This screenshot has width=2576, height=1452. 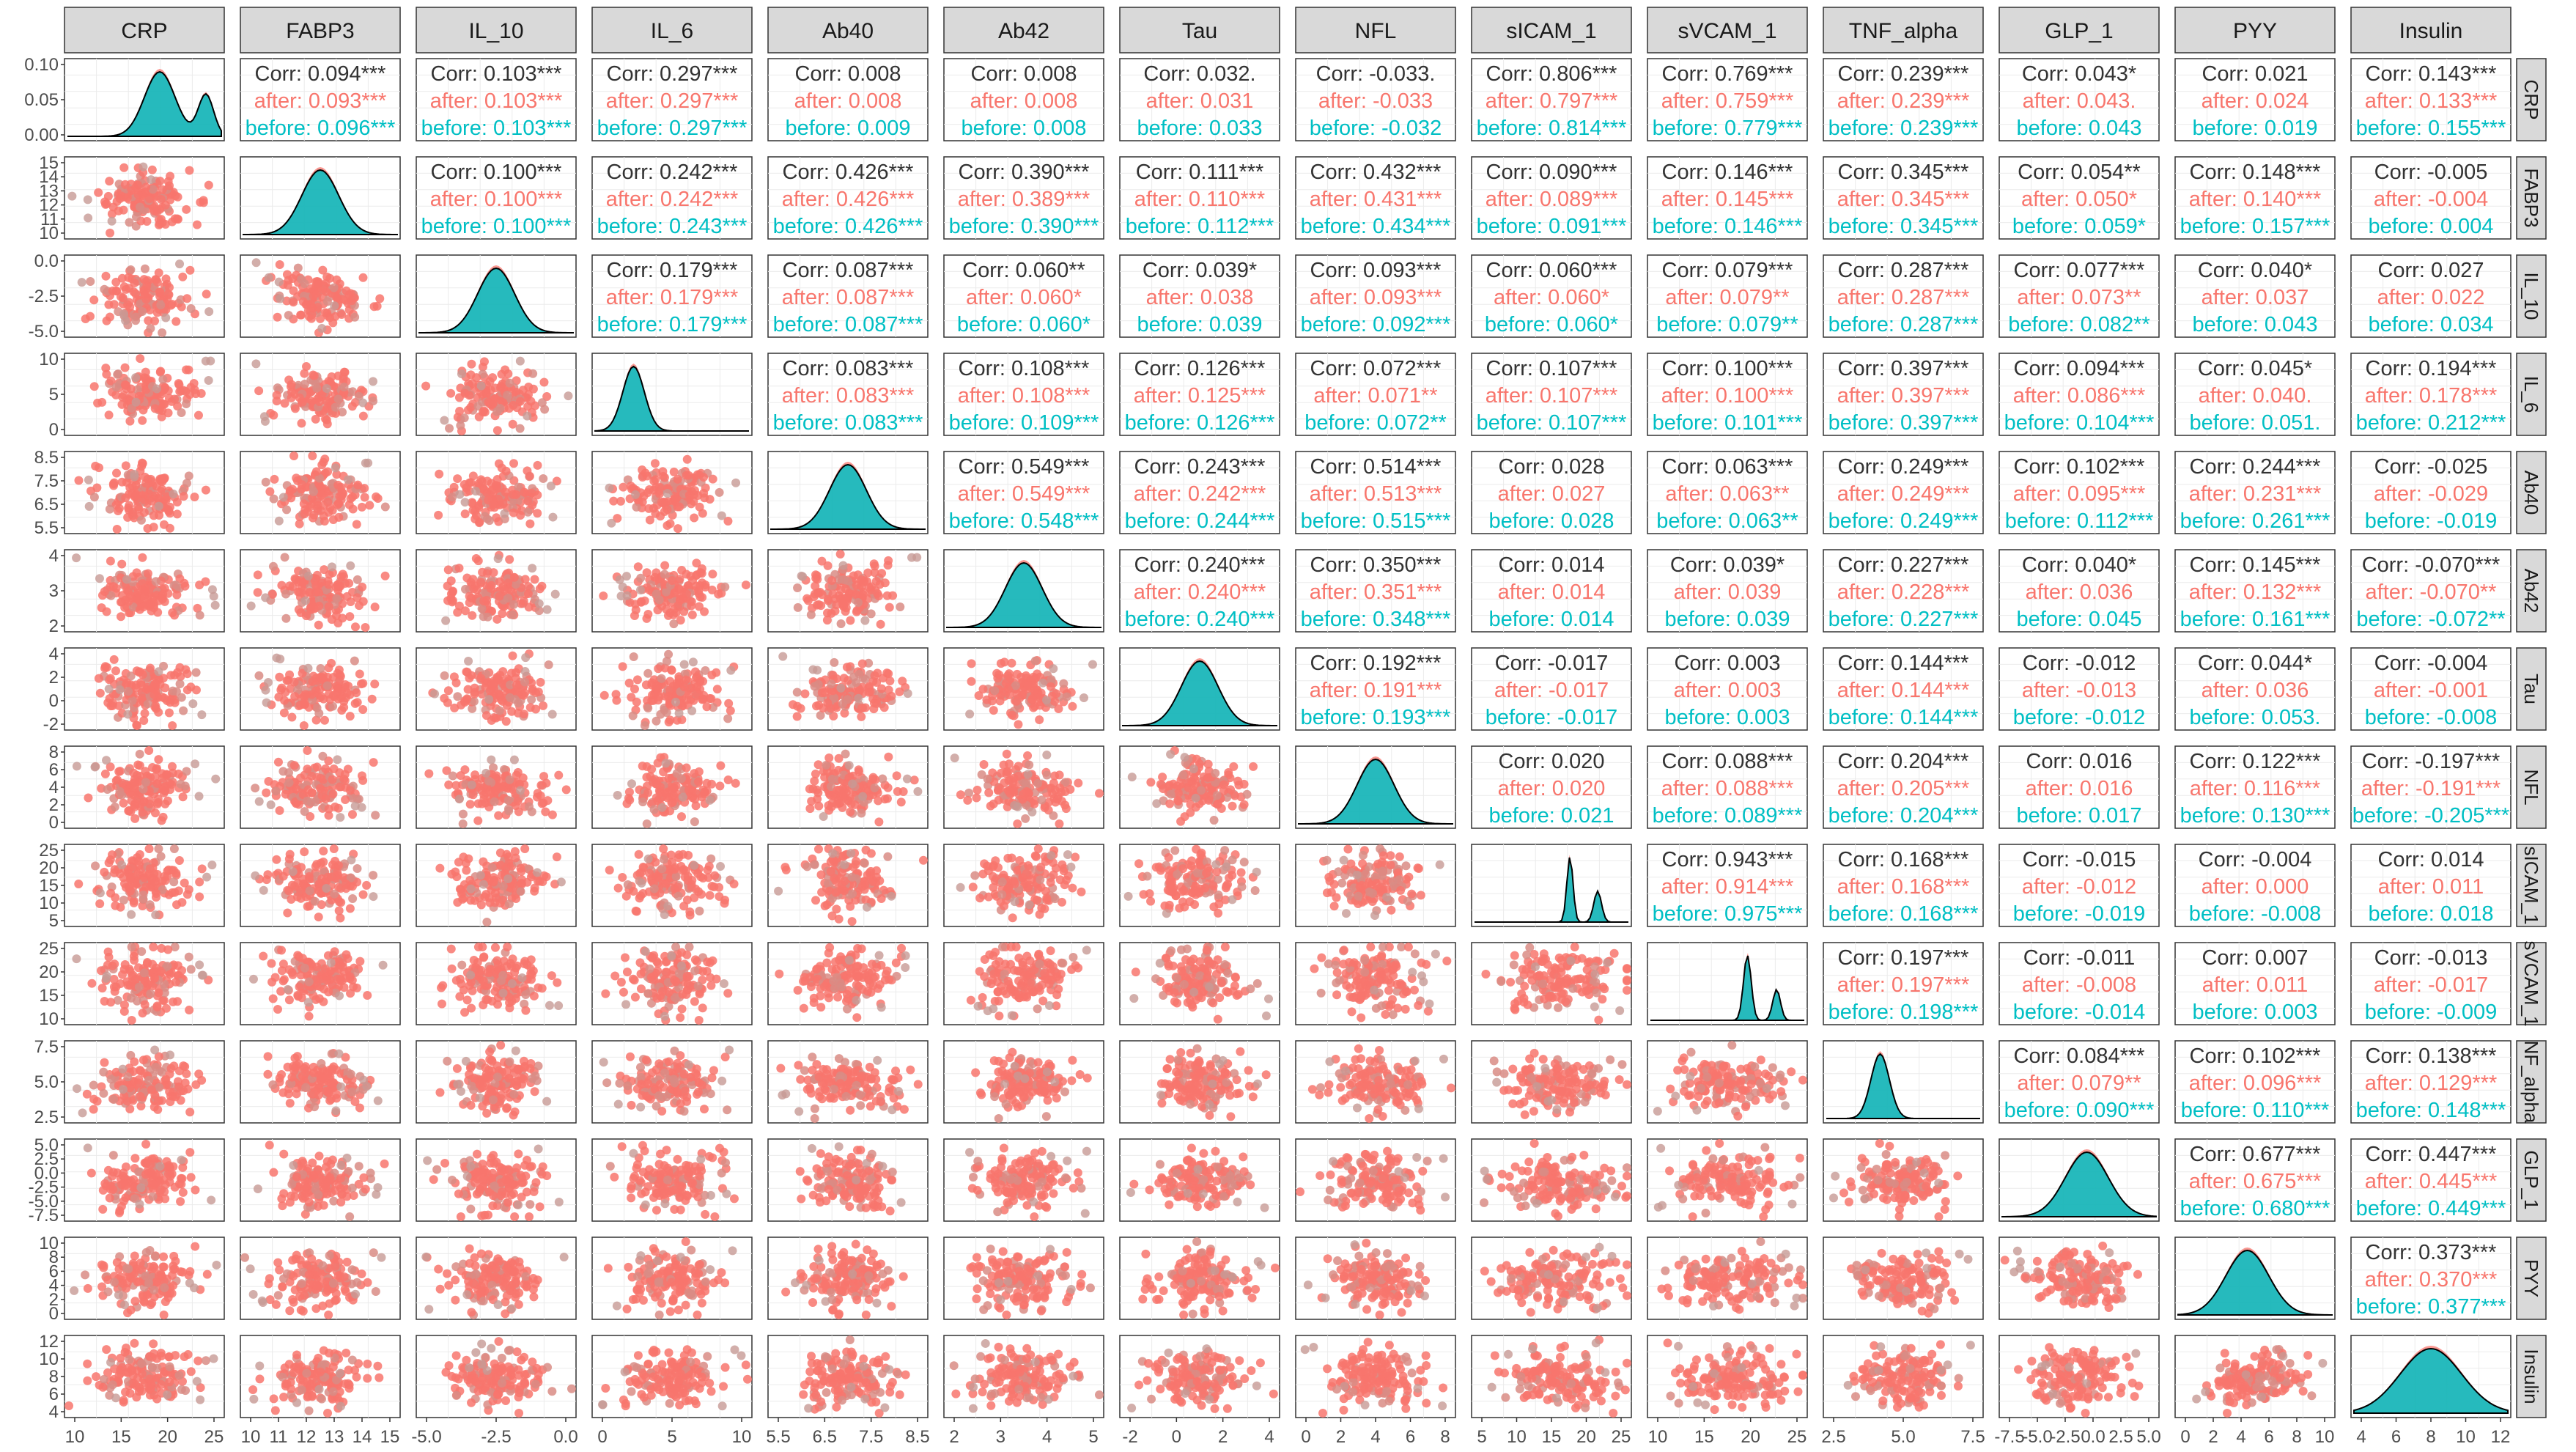 What do you see at coordinates (496, 101) in the screenshot?
I see `corr-after: after: 0.103***` at bounding box center [496, 101].